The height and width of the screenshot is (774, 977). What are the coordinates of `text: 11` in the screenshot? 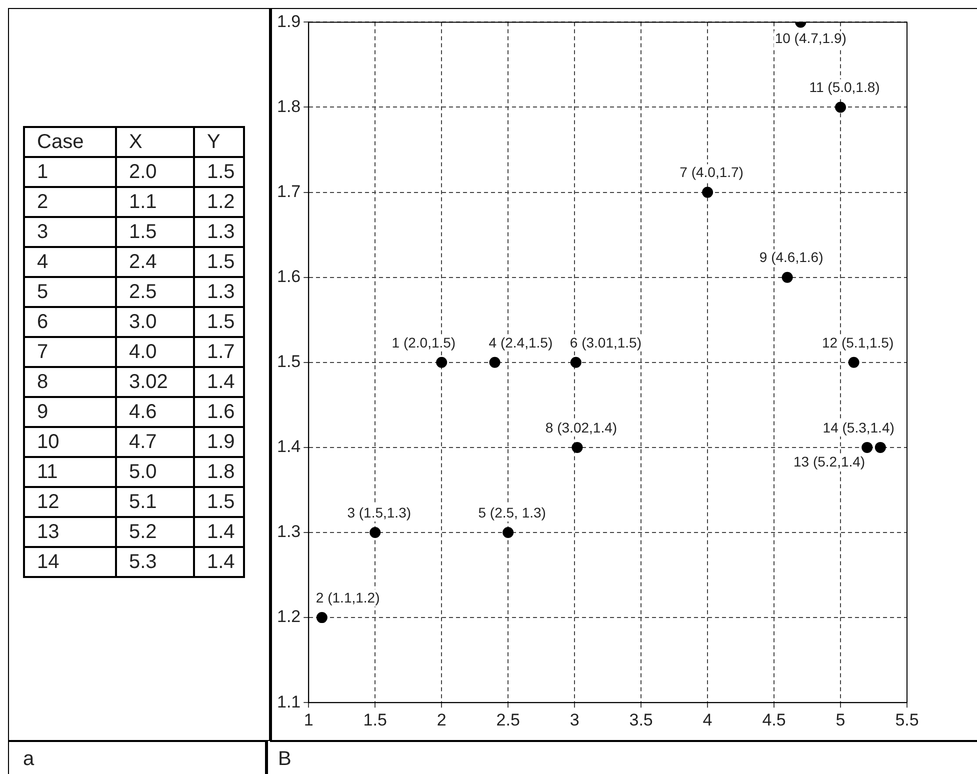 It's located at (70, 472).